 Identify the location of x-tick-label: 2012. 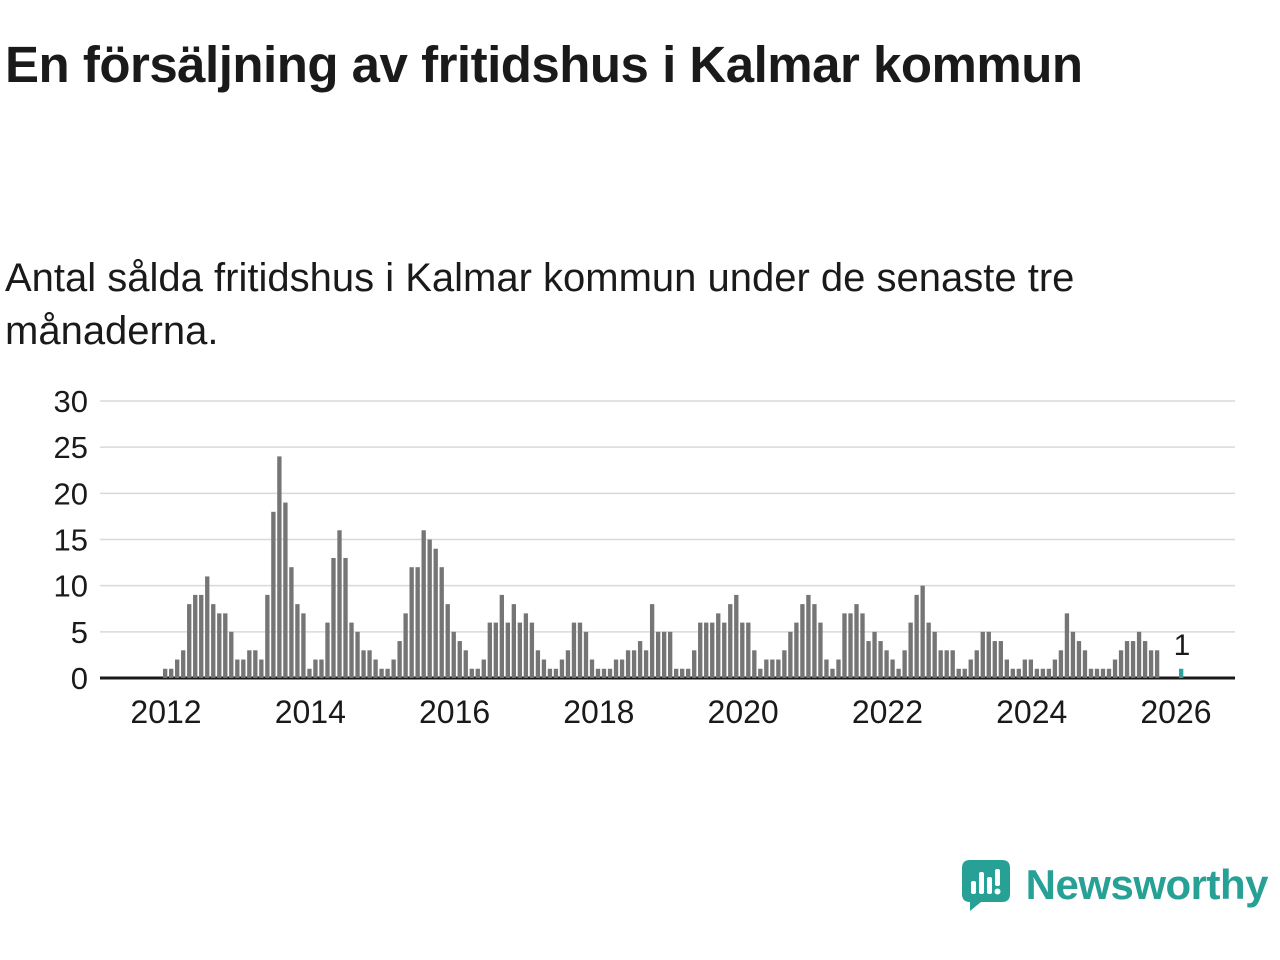
(165, 712).